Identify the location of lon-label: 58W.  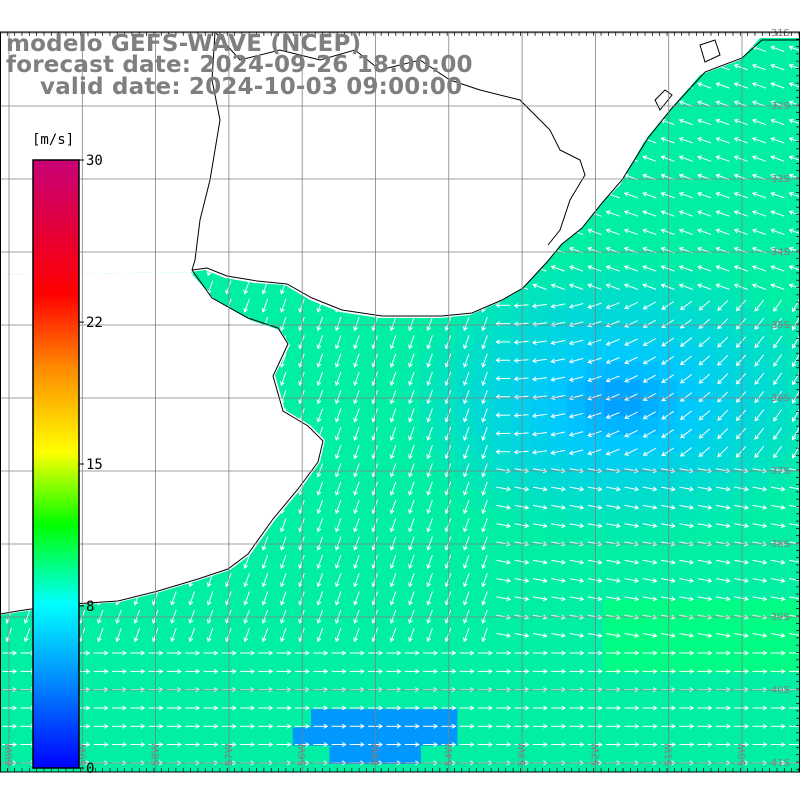
(156, 754).